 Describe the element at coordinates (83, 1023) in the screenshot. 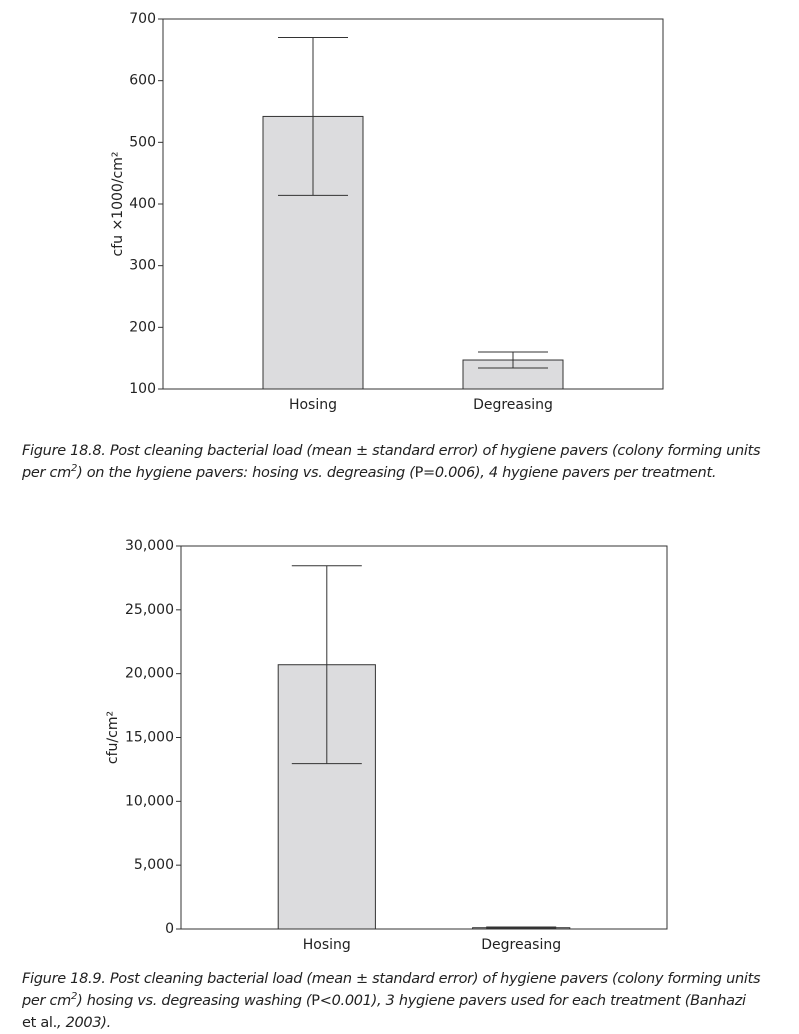

I see `caption-text: , 2003).` at that location.